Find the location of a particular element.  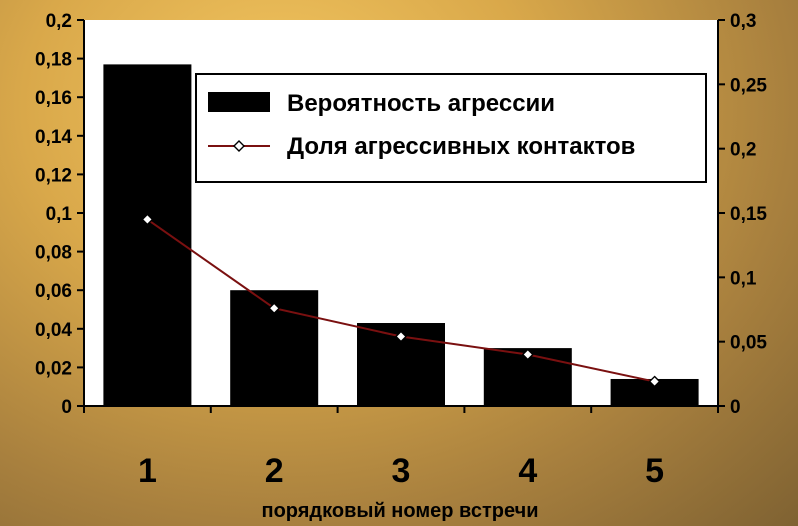

category-label-1: 1 is located at coordinates (147, 471).